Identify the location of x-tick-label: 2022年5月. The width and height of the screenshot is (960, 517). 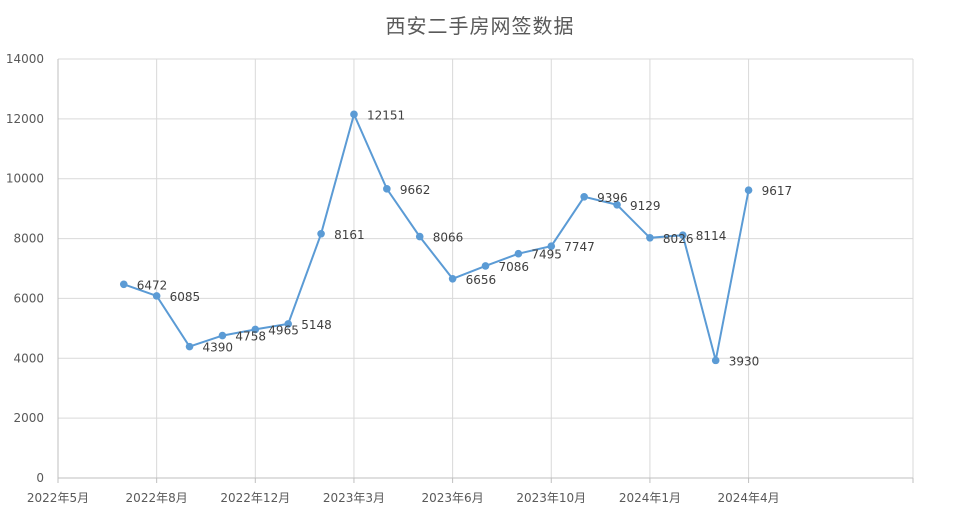
(58, 498).